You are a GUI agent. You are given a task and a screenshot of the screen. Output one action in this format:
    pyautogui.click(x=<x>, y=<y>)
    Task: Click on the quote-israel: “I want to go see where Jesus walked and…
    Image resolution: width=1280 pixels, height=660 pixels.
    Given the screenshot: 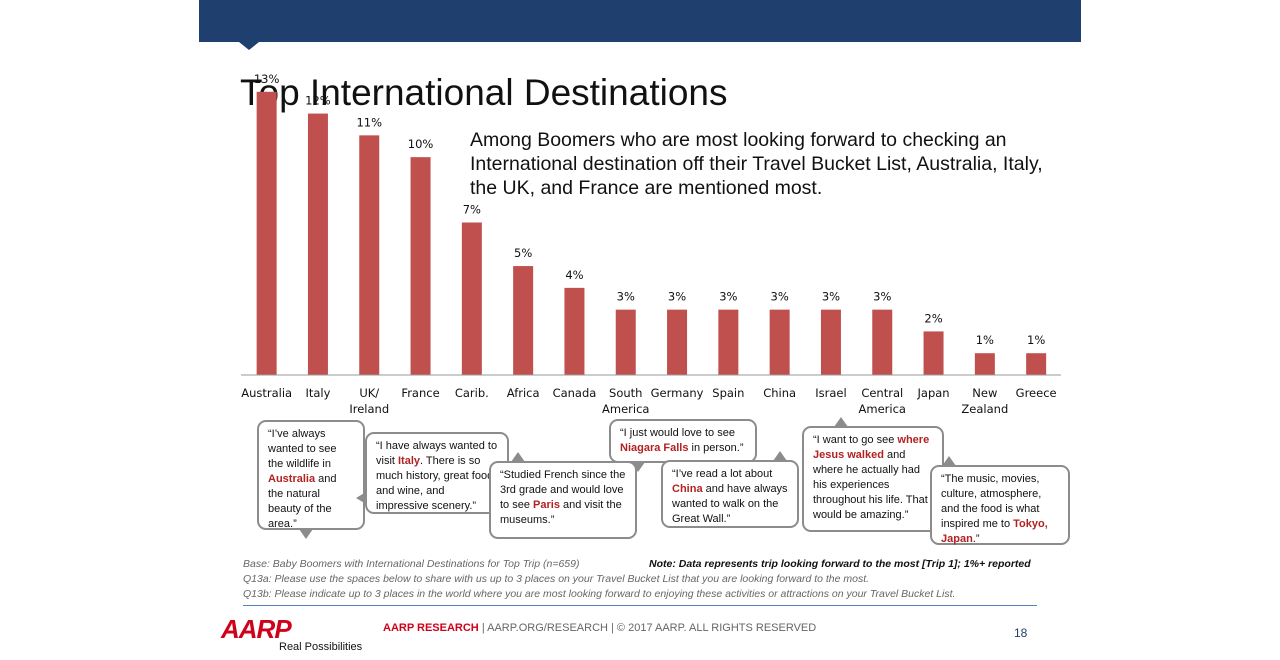 What is the action you would take?
    pyautogui.click(x=873, y=474)
    